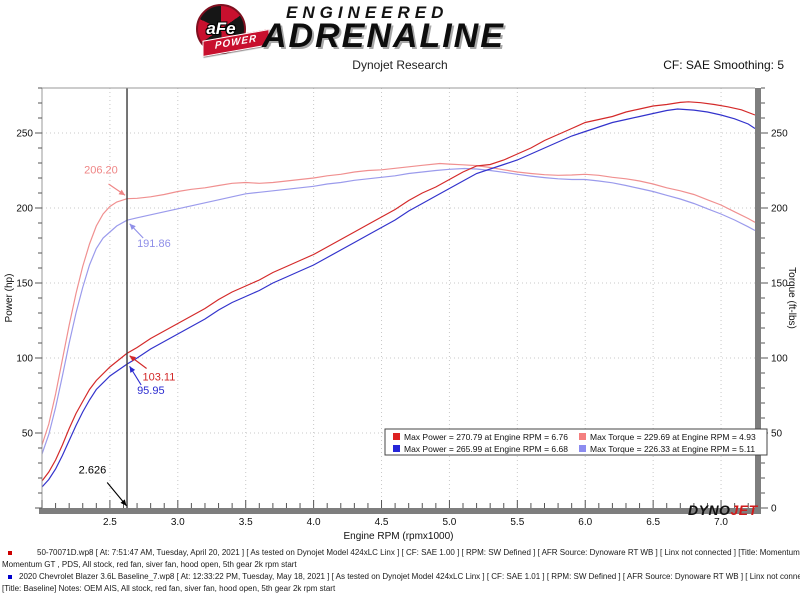  What do you see at coordinates (10, 553) in the screenshot?
I see `run-bullet-red-icon` at bounding box center [10, 553].